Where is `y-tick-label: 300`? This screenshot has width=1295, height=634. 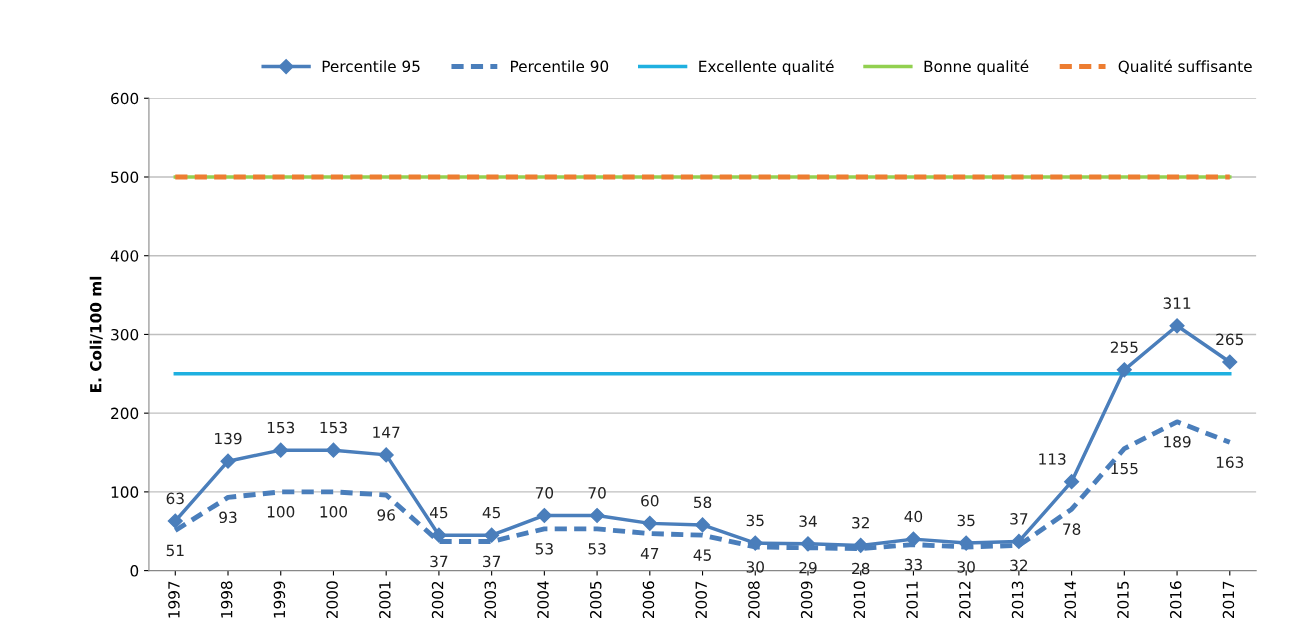
y-tick-label: 300 is located at coordinates (125, 334).